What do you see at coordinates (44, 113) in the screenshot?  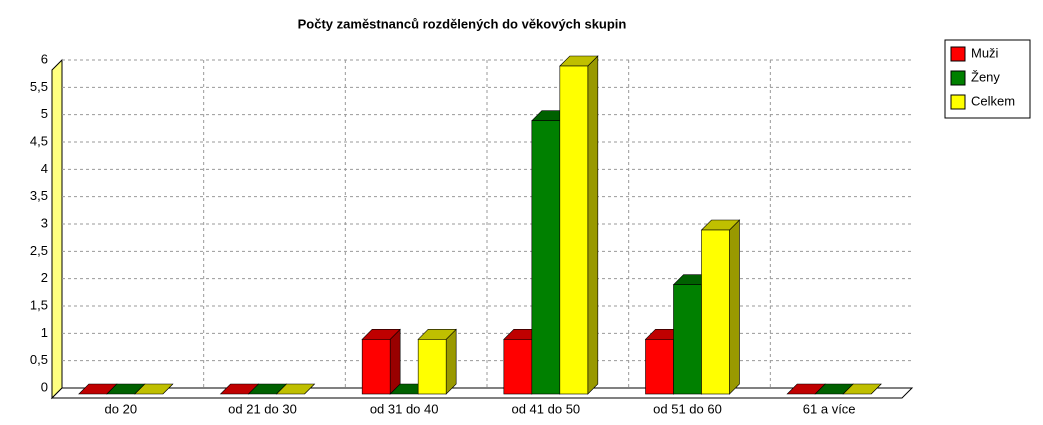 I see `y-tick-label: 5` at bounding box center [44, 113].